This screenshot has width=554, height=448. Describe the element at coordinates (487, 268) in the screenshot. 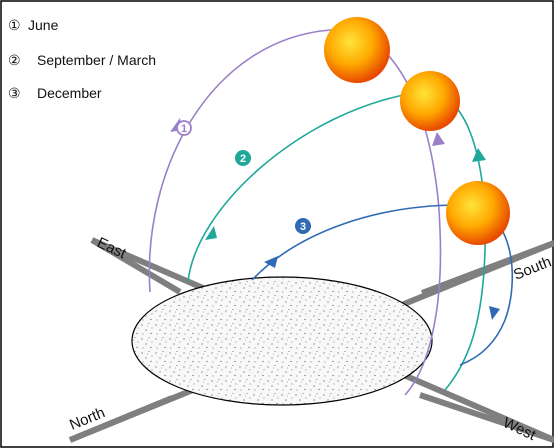

I see `south-axis-front` at that location.